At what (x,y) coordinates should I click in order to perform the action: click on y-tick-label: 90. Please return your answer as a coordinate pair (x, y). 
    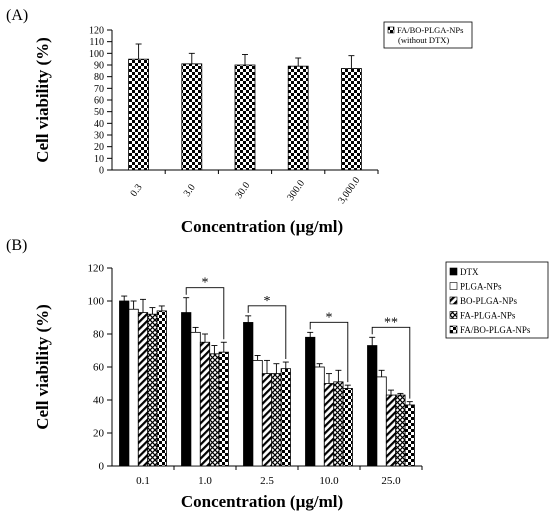
    Looking at the image, I should click on (99, 66).